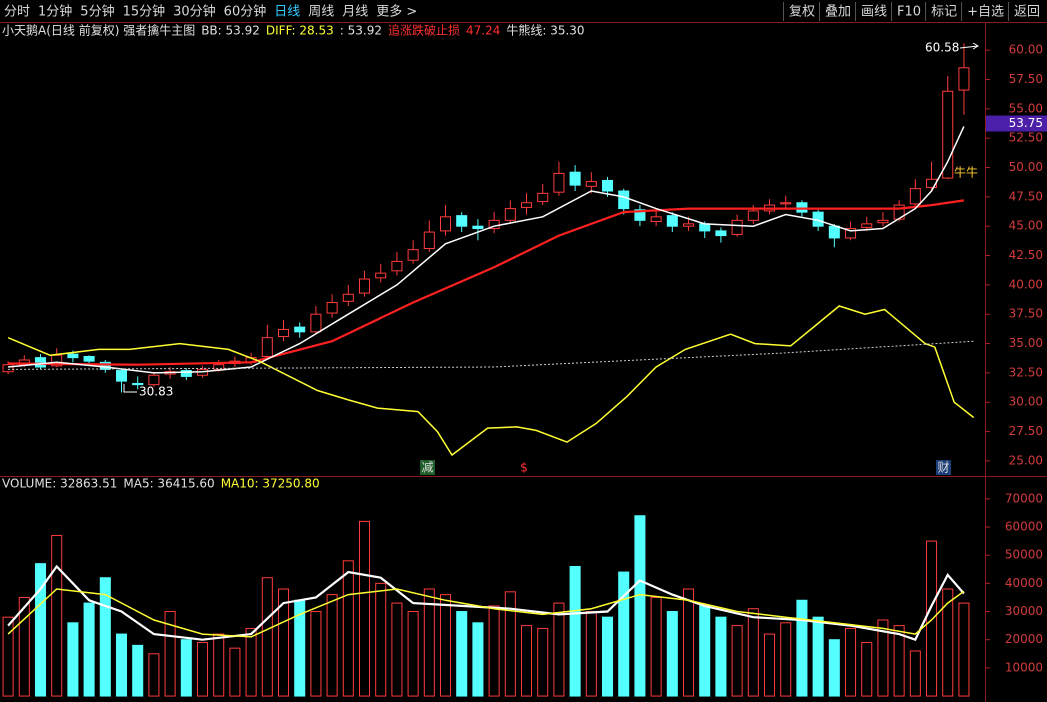  Describe the element at coordinates (230, 31) in the screenshot. I see `legend-indicator: BB: 53.92` at that location.